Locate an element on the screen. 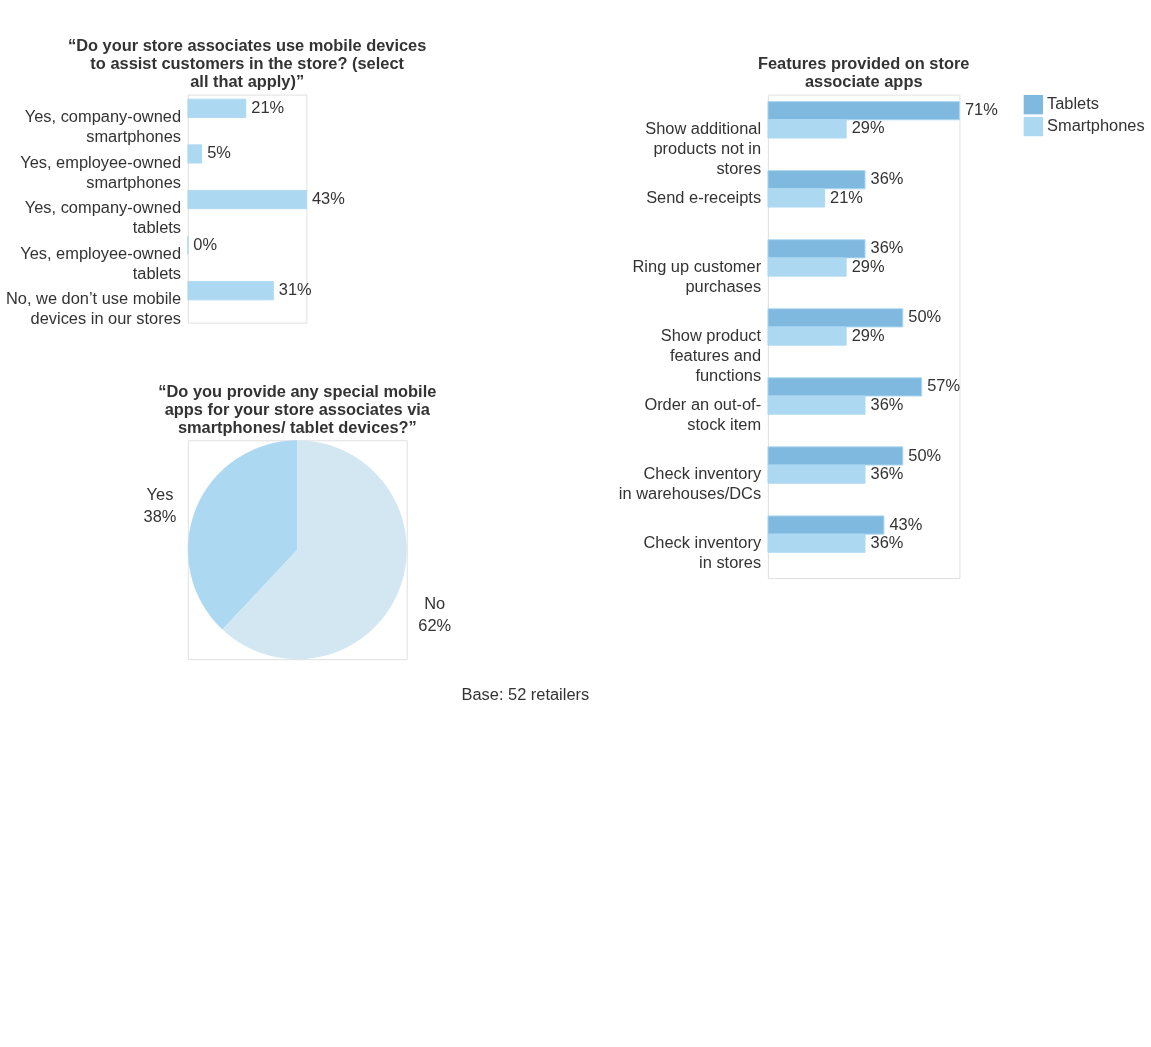 The image size is (1151, 1047). legend-label: Smartphones is located at coordinates (1096, 125).